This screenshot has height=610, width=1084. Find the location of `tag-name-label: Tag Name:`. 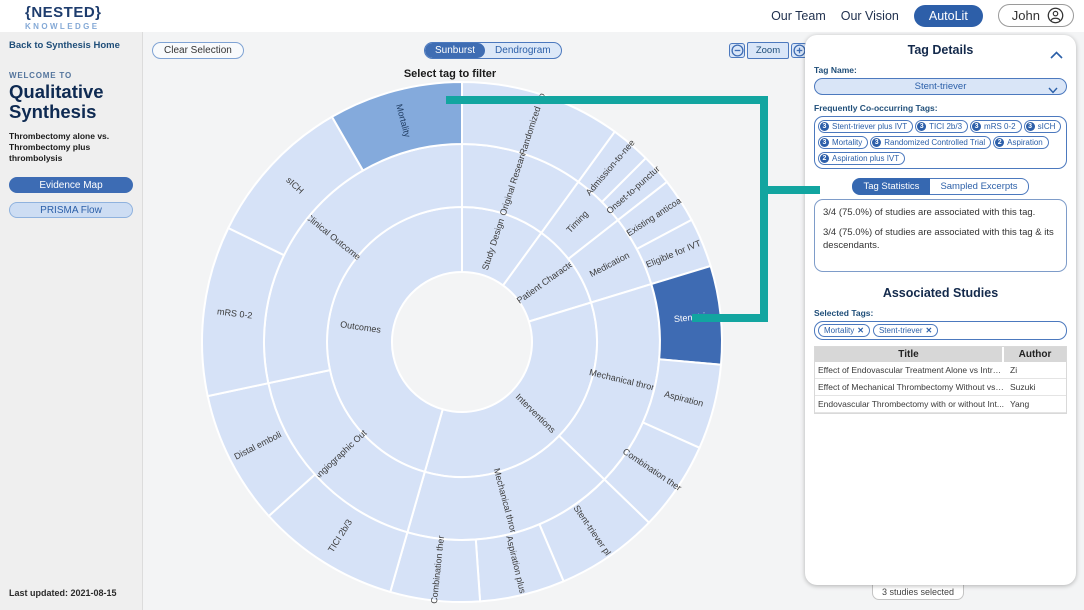

tag-name-label: Tag Name: is located at coordinates (835, 70).